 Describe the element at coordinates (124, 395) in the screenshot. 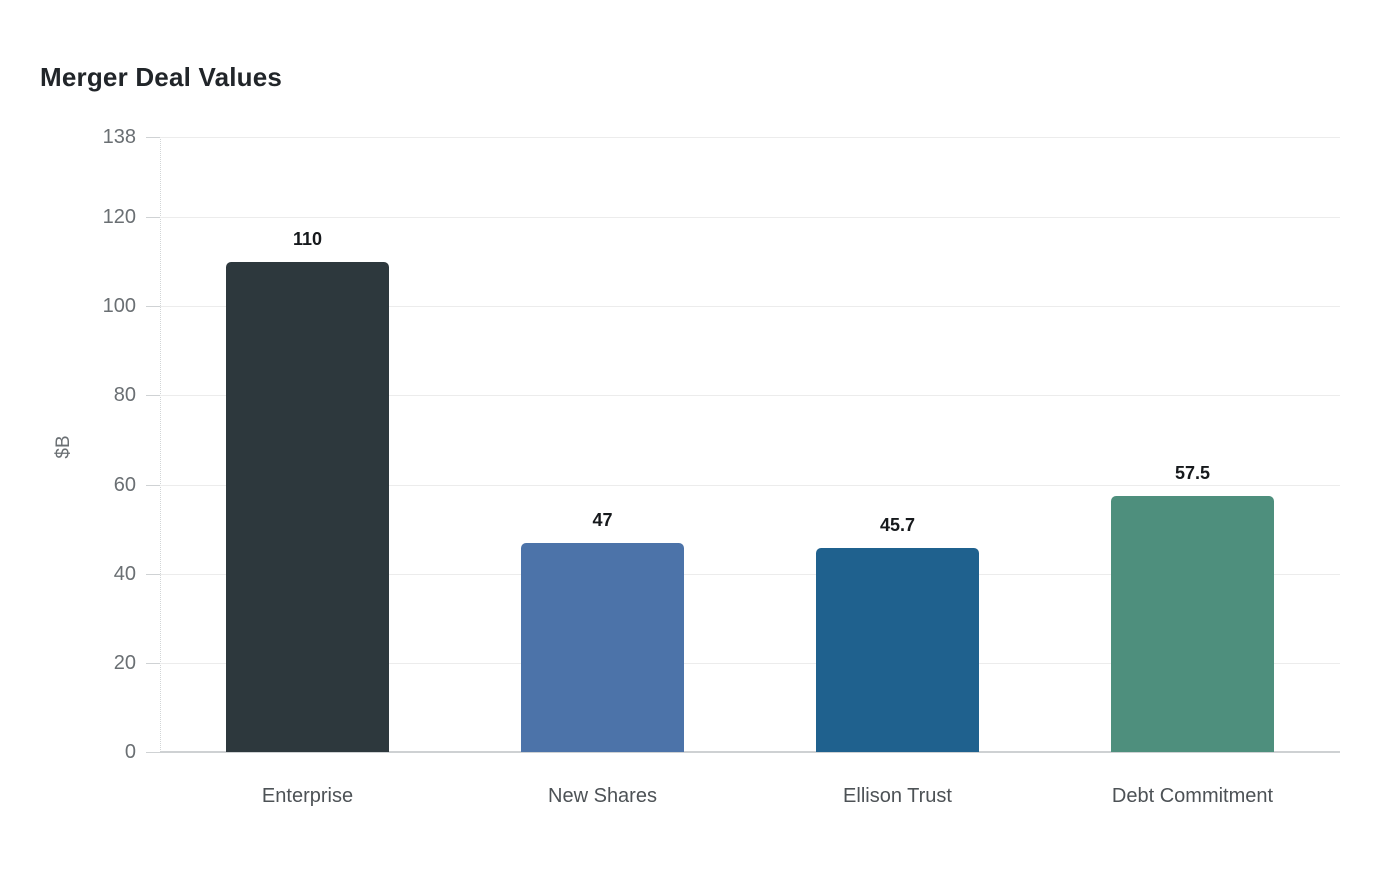

I see `y-tick-label: 80` at that location.